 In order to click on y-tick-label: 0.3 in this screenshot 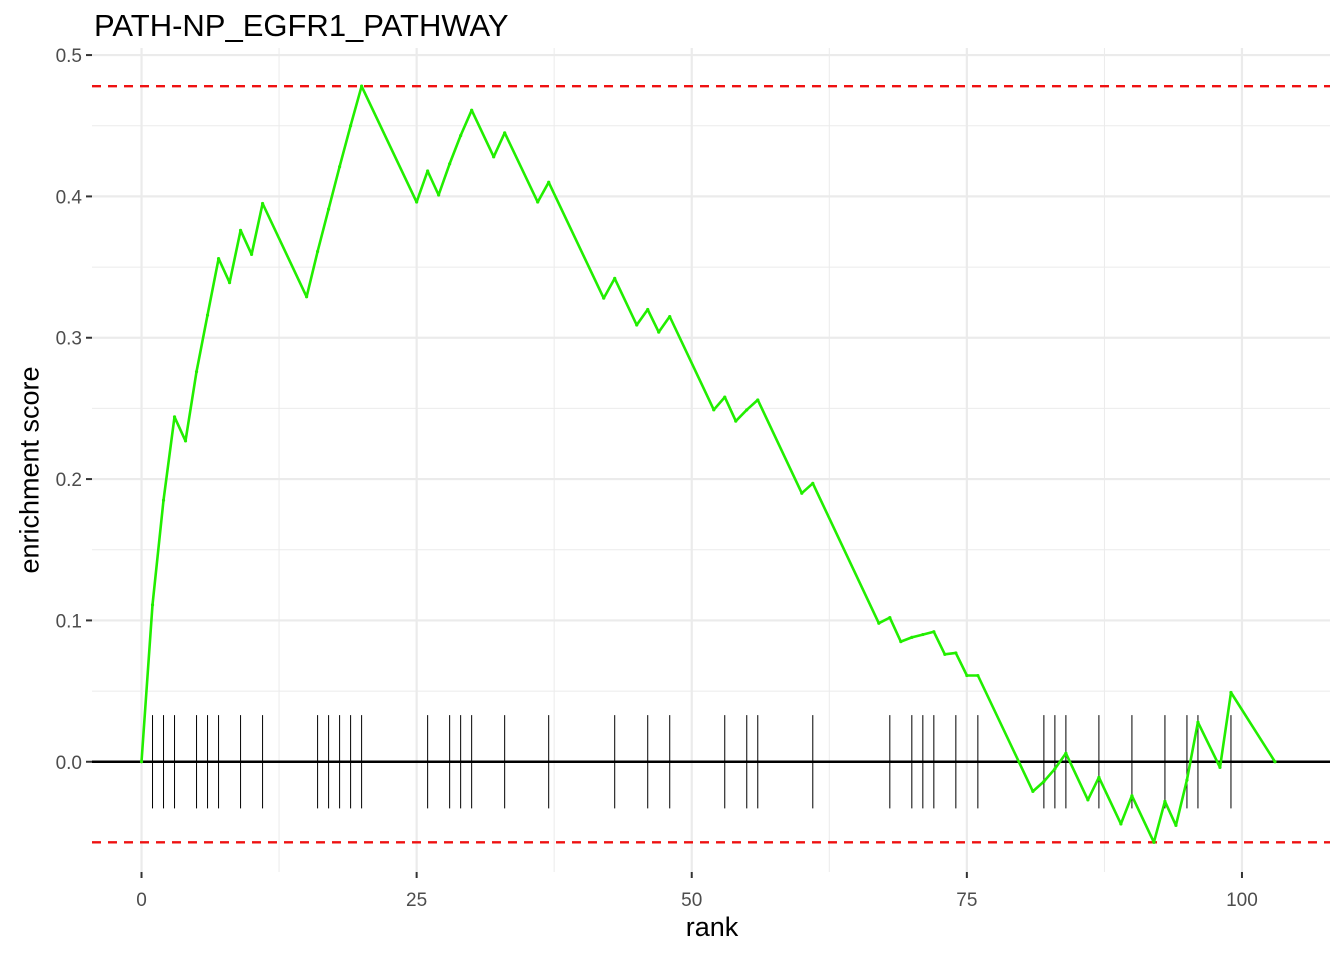, I will do `click(69, 339)`.